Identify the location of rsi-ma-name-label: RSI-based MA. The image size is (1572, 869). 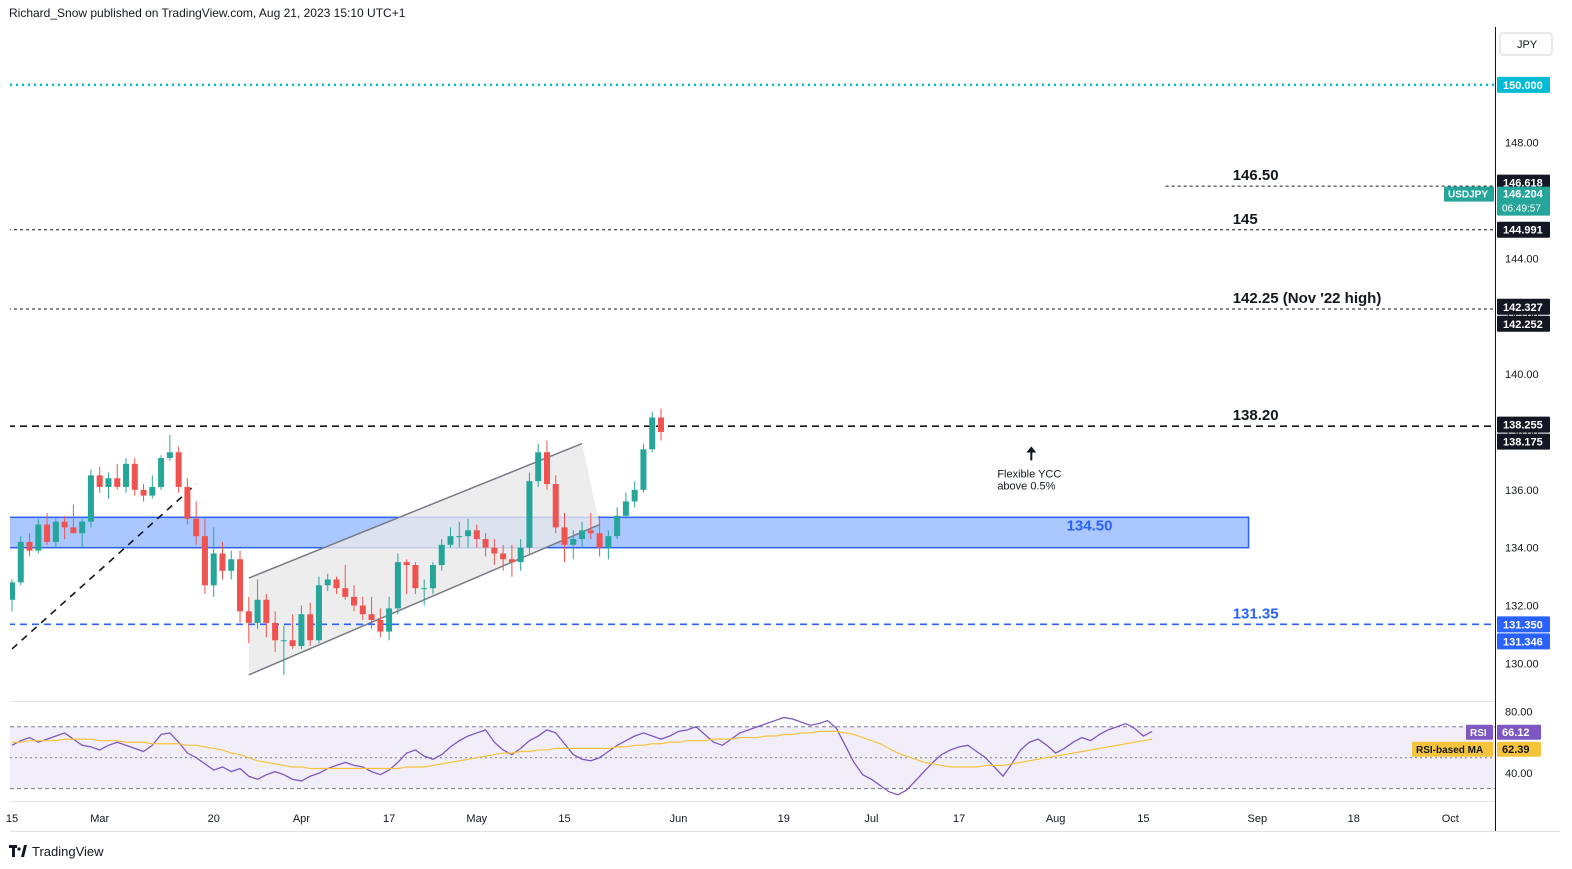
(1449, 750).